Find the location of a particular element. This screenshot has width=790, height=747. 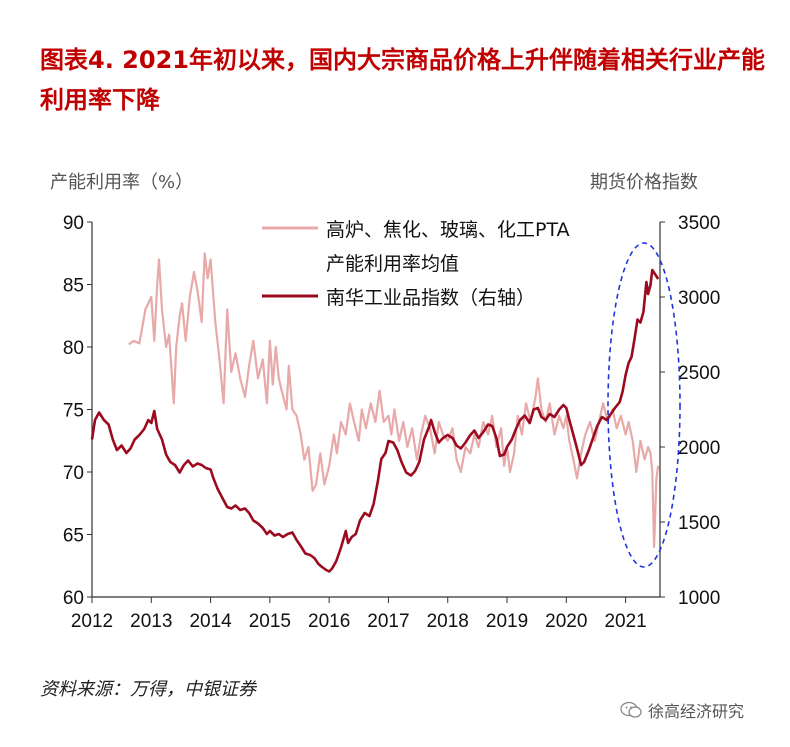

legend-label-capacity: 高炉、焦化、玻璃、化工PTA is located at coordinates (448, 230).